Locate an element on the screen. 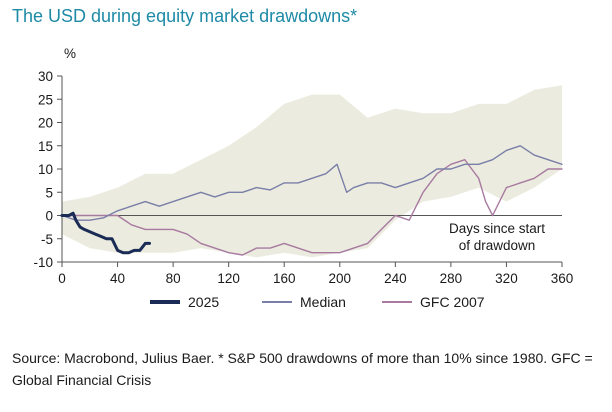 The height and width of the screenshot is (412, 612). x-tick-label: 280 is located at coordinates (451, 278).